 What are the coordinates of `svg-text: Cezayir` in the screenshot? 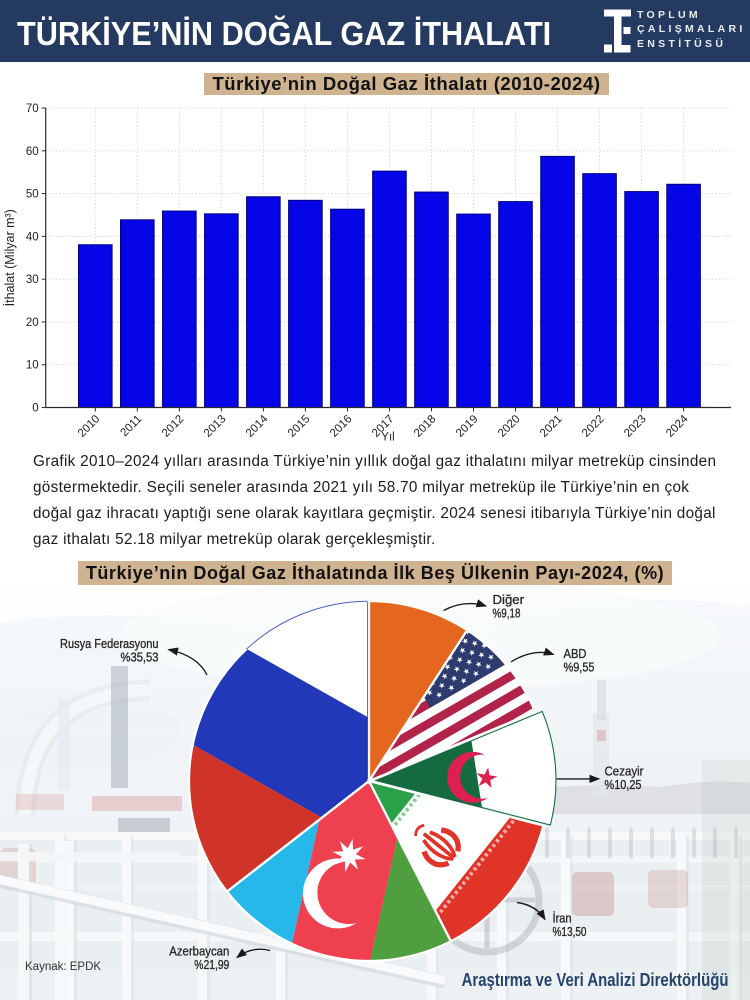 It's located at (625, 771).